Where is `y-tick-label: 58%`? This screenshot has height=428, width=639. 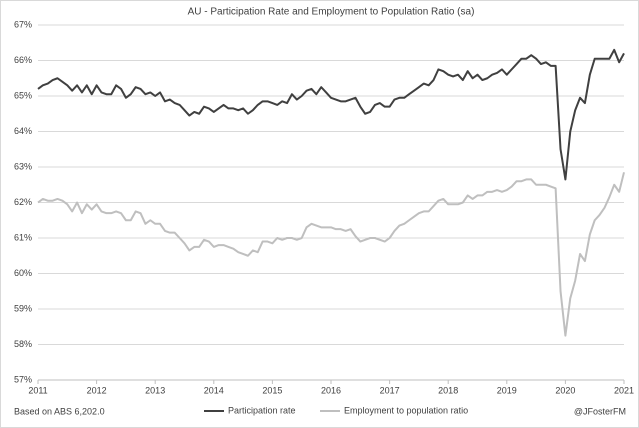 y-tick-label: 58% is located at coordinates (23, 344).